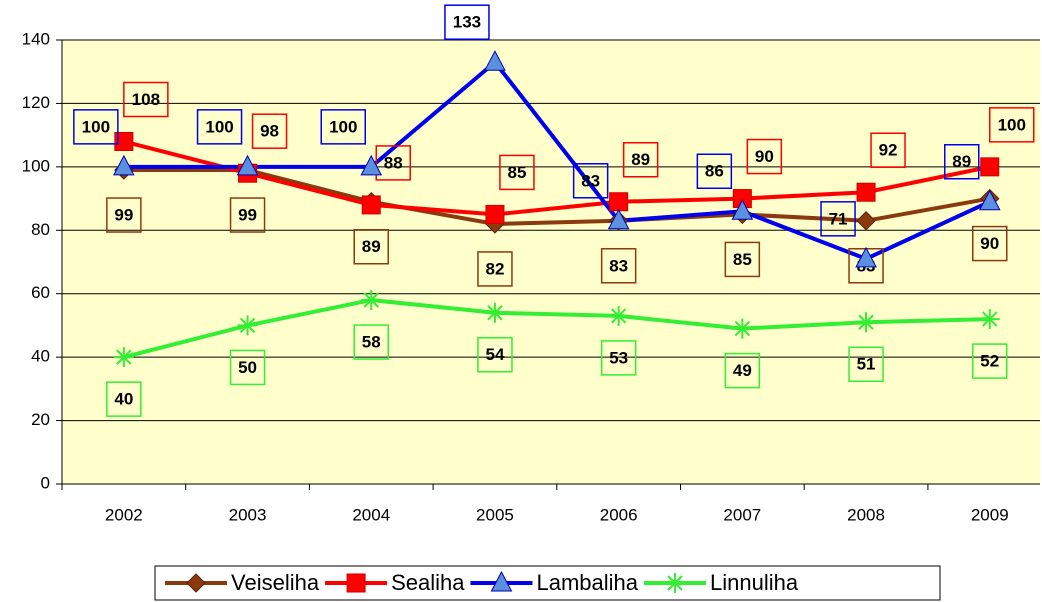 The image size is (1042, 602). What do you see at coordinates (495, 514) in the screenshot?
I see `x-tick-label: 2005` at bounding box center [495, 514].